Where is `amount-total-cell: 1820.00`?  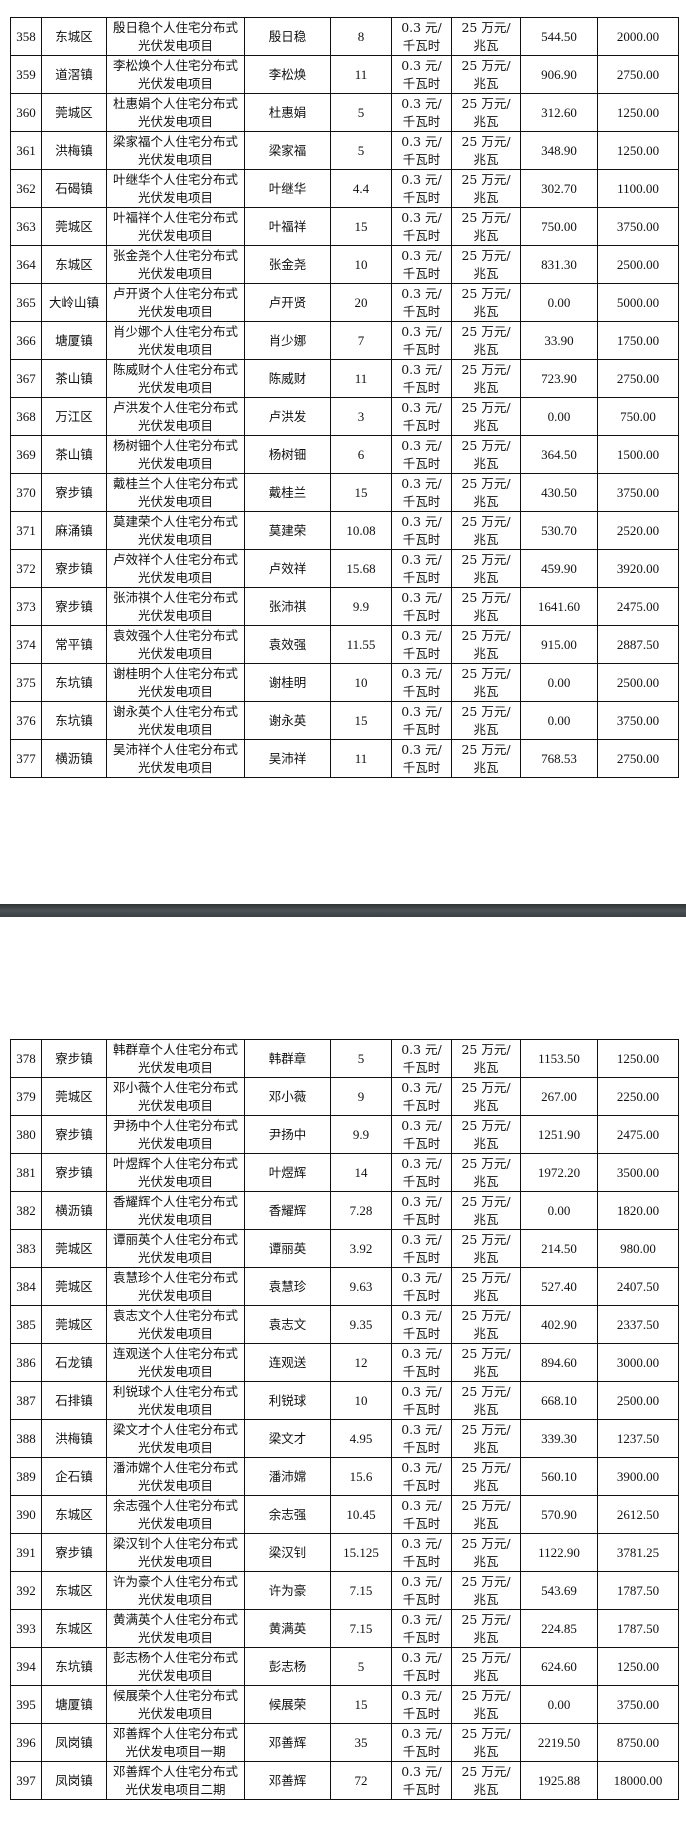 amount-total-cell: 1820.00 is located at coordinates (638, 1210).